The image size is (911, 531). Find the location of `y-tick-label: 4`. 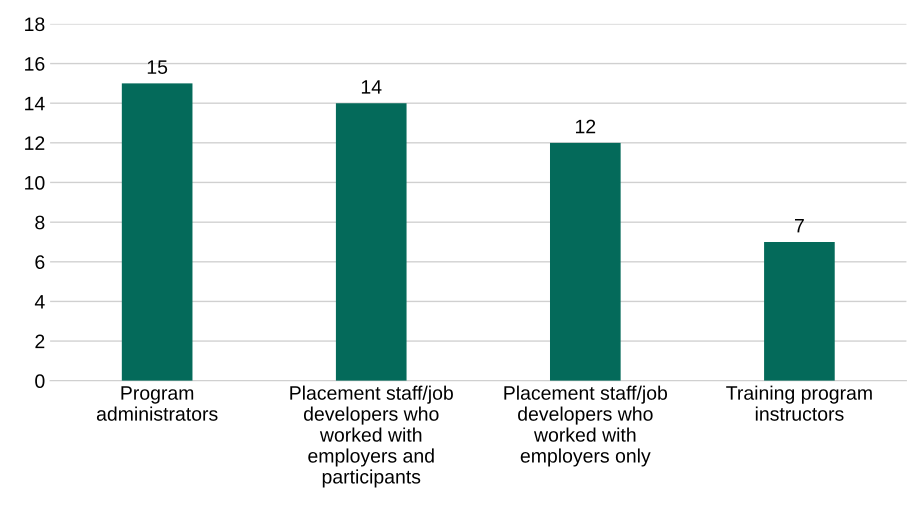

y-tick-label: 4 is located at coordinates (39, 301).